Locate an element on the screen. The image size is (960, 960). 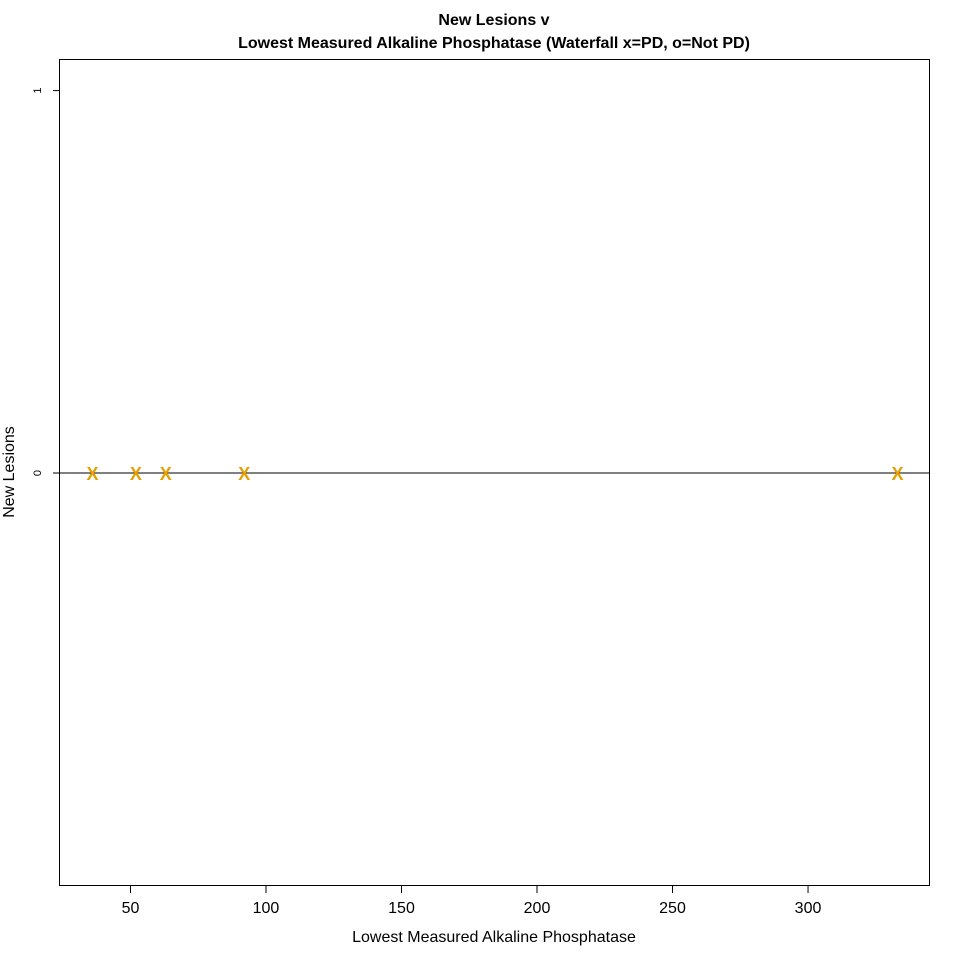
y-tick-label: 1 is located at coordinates (38, 91).